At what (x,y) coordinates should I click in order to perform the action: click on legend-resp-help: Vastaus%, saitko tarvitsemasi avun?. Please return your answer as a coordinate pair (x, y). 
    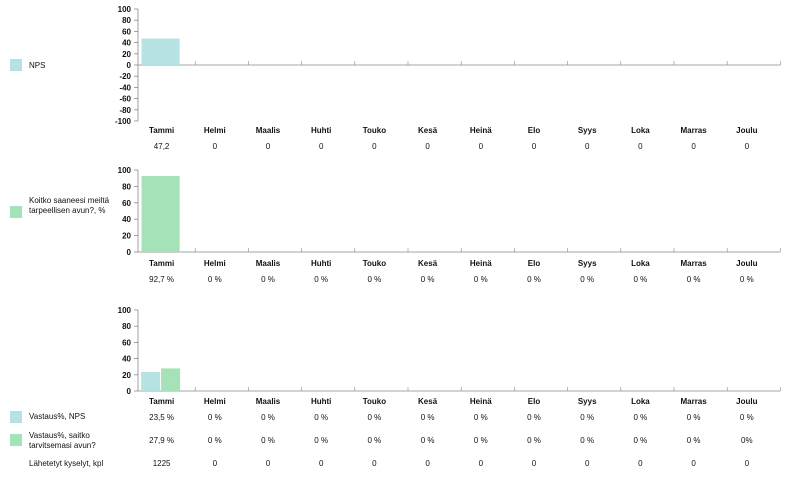
    Looking at the image, I should click on (60, 441).